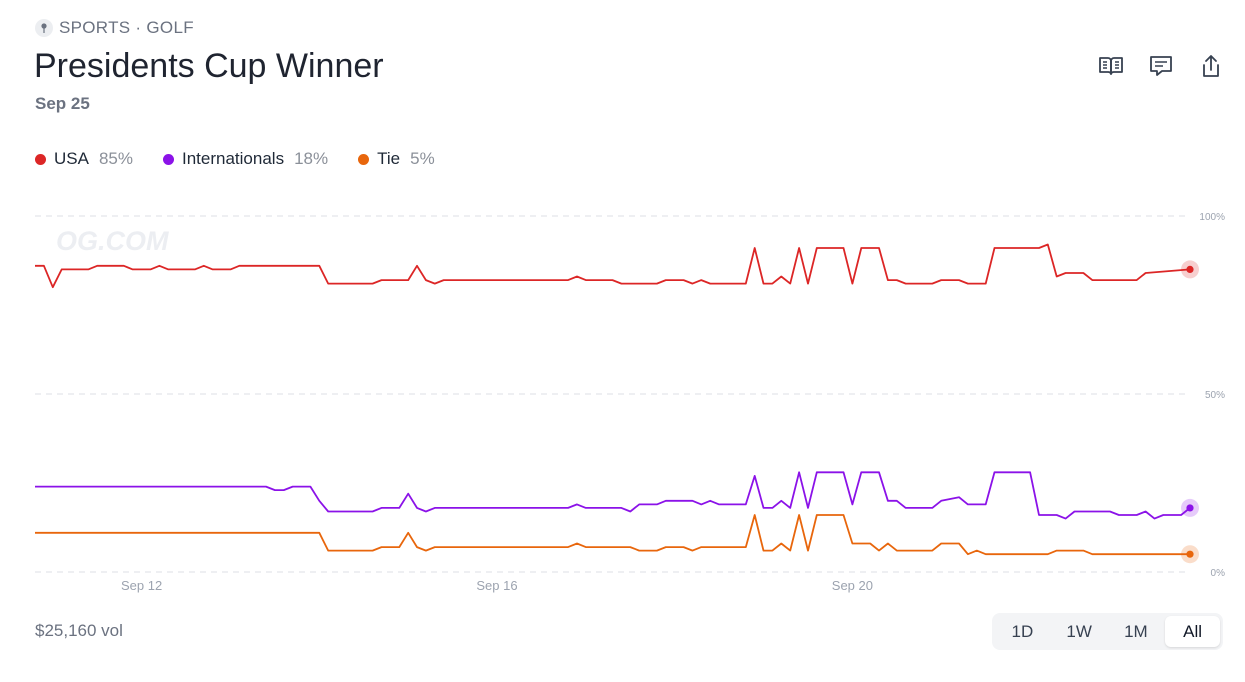 The height and width of the screenshot is (682, 1245). What do you see at coordinates (44, 28) in the screenshot?
I see `golf-icon` at bounding box center [44, 28].